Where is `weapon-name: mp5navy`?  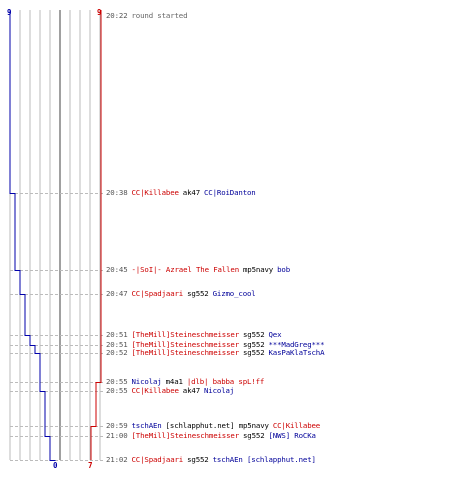 weapon-name: mp5navy is located at coordinates (258, 269).